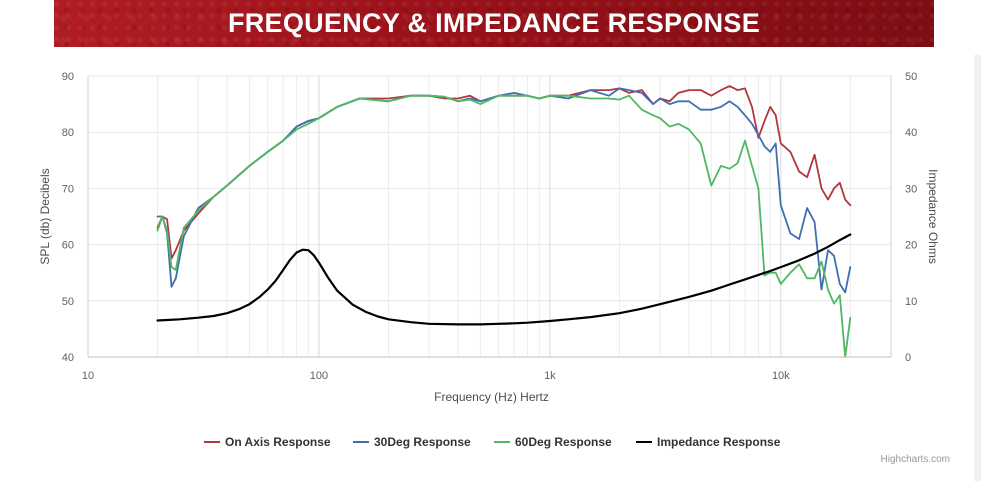 The width and height of the screenshot is (981, 481). What do you see at coordinates (977, 268) in the screenshot?
I see `page-scrollbar` at bounding box center [977, 268].